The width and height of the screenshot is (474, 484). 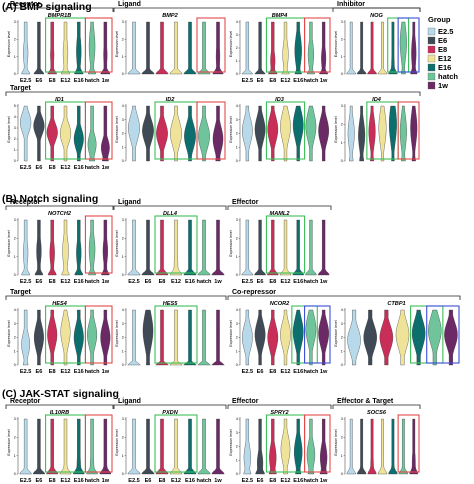 I want to click on category-label: Effector, so click(x=245, y=401).